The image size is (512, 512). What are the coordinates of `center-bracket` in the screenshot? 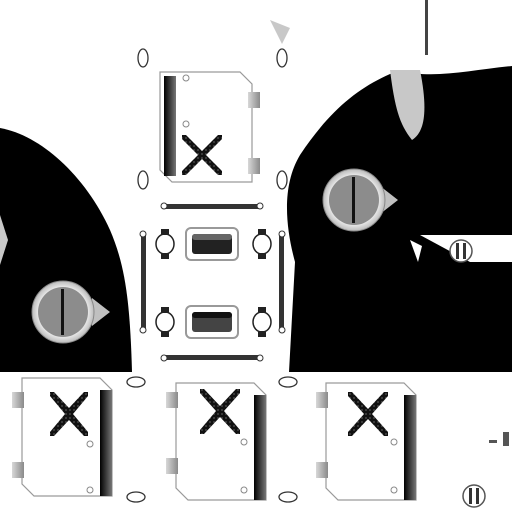 It's located at (212, 282).